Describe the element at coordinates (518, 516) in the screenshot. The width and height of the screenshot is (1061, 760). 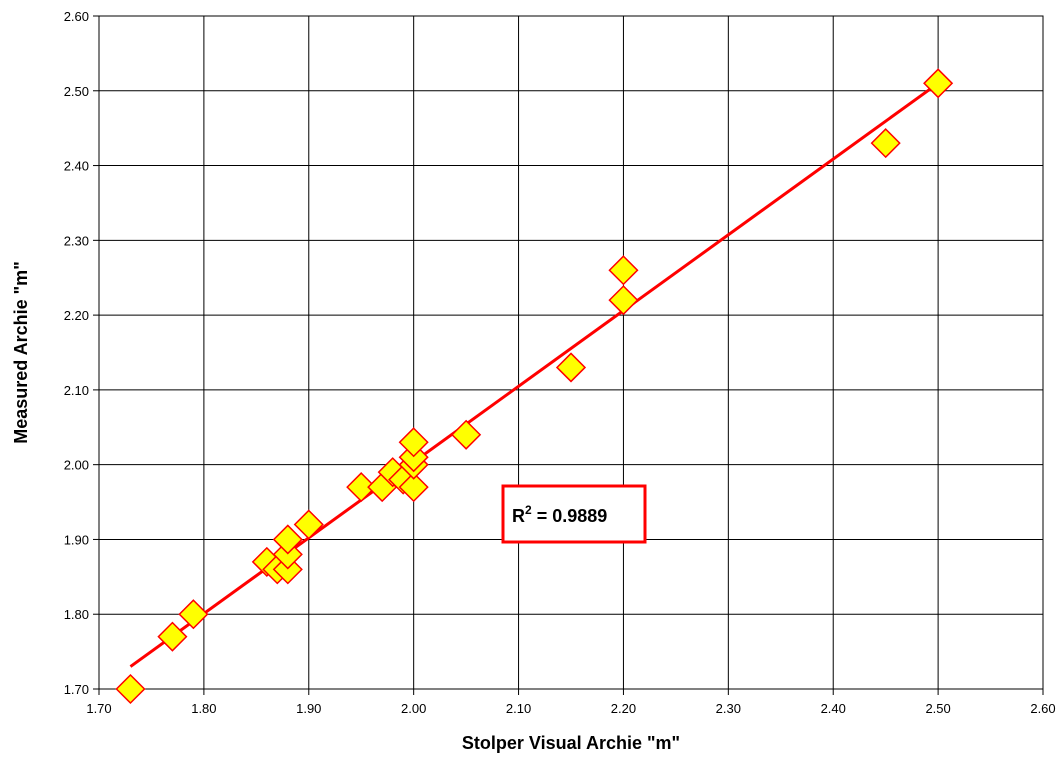
I see `r-squared-prefix: R` at that location.